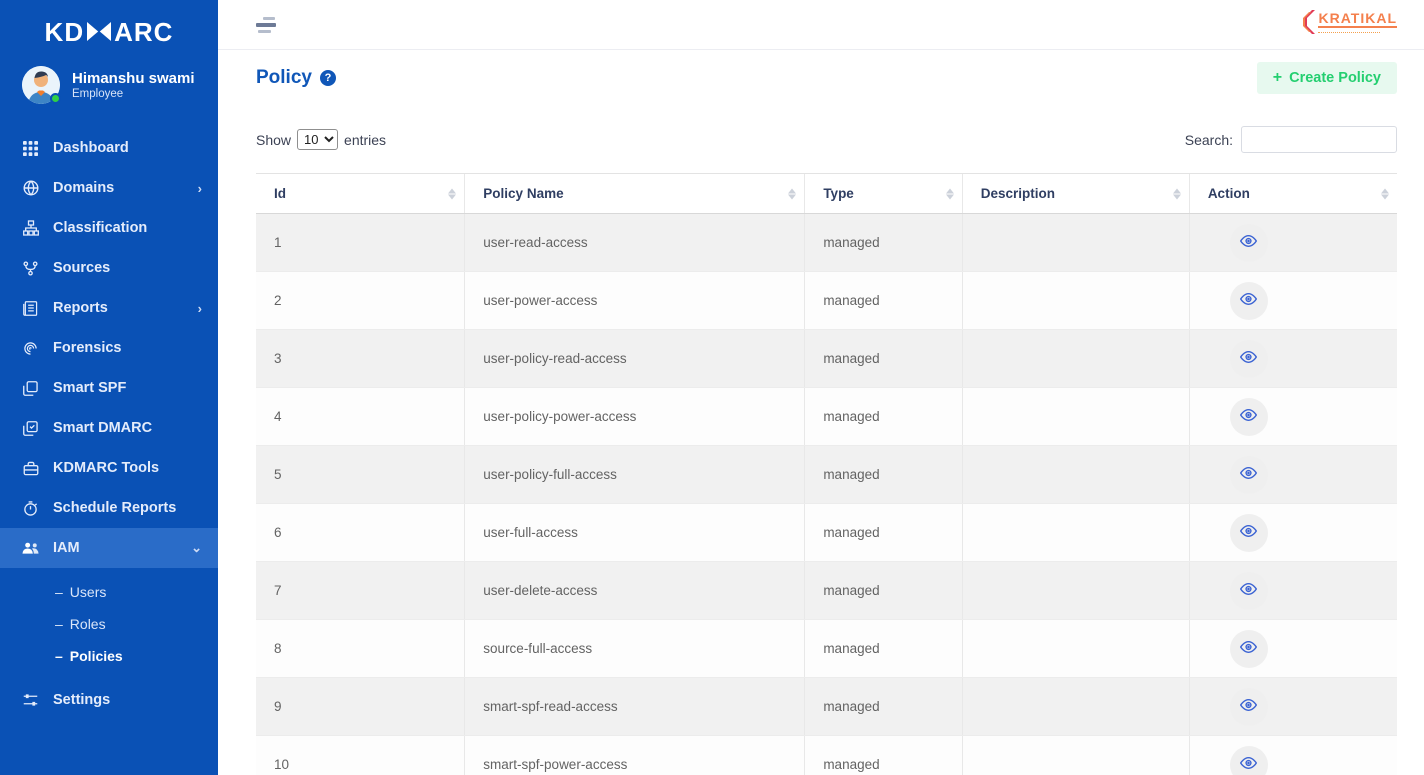 This screenshot has width=1424, height=775. What do you see at coordinates (360, 648) in the screenshot?
I see `cell-id: 8` at bounding box center [360, 648].